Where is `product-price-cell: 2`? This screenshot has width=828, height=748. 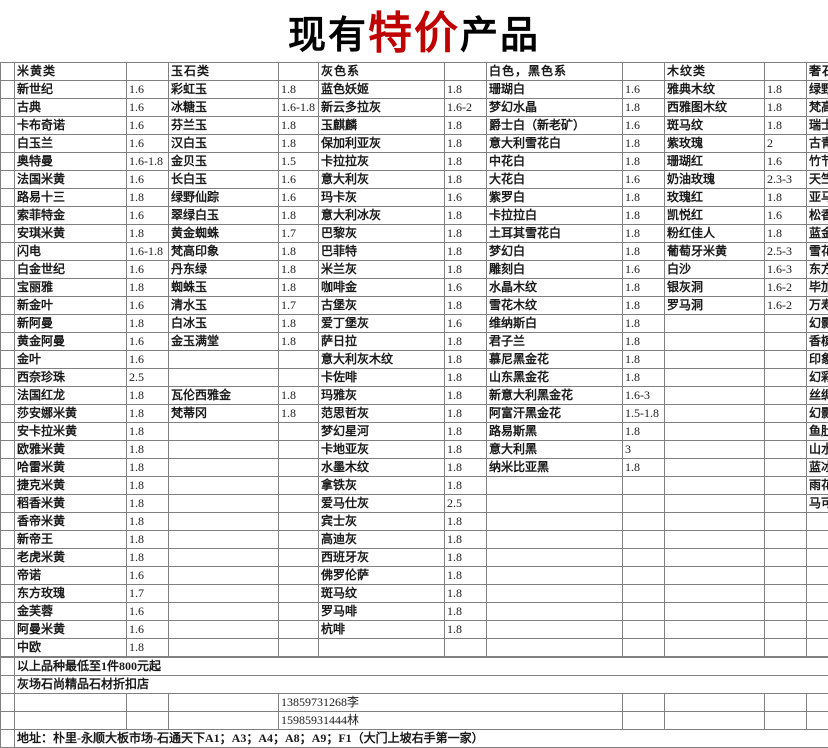 product-price-cell: 2 is located at coordinates (786, 144).